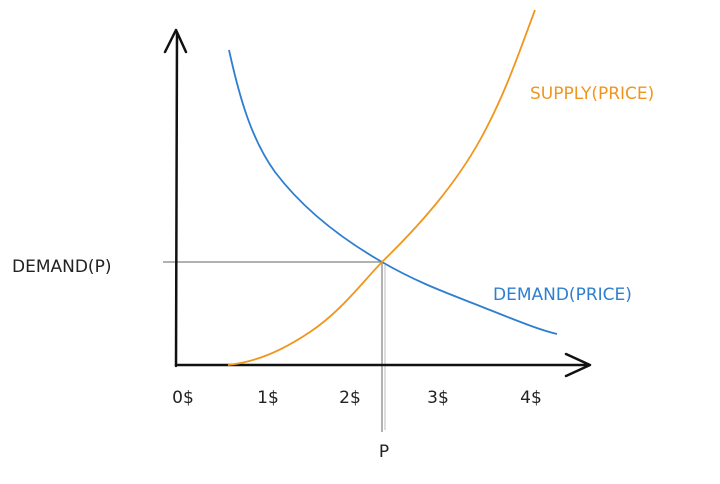 The width and height of the screenshot is (720, 484). What do you see at coordinates (61, 267) in the screenshot?
I see `y-marker-label: DEMAND(P)` at bounding box center [61, 267].